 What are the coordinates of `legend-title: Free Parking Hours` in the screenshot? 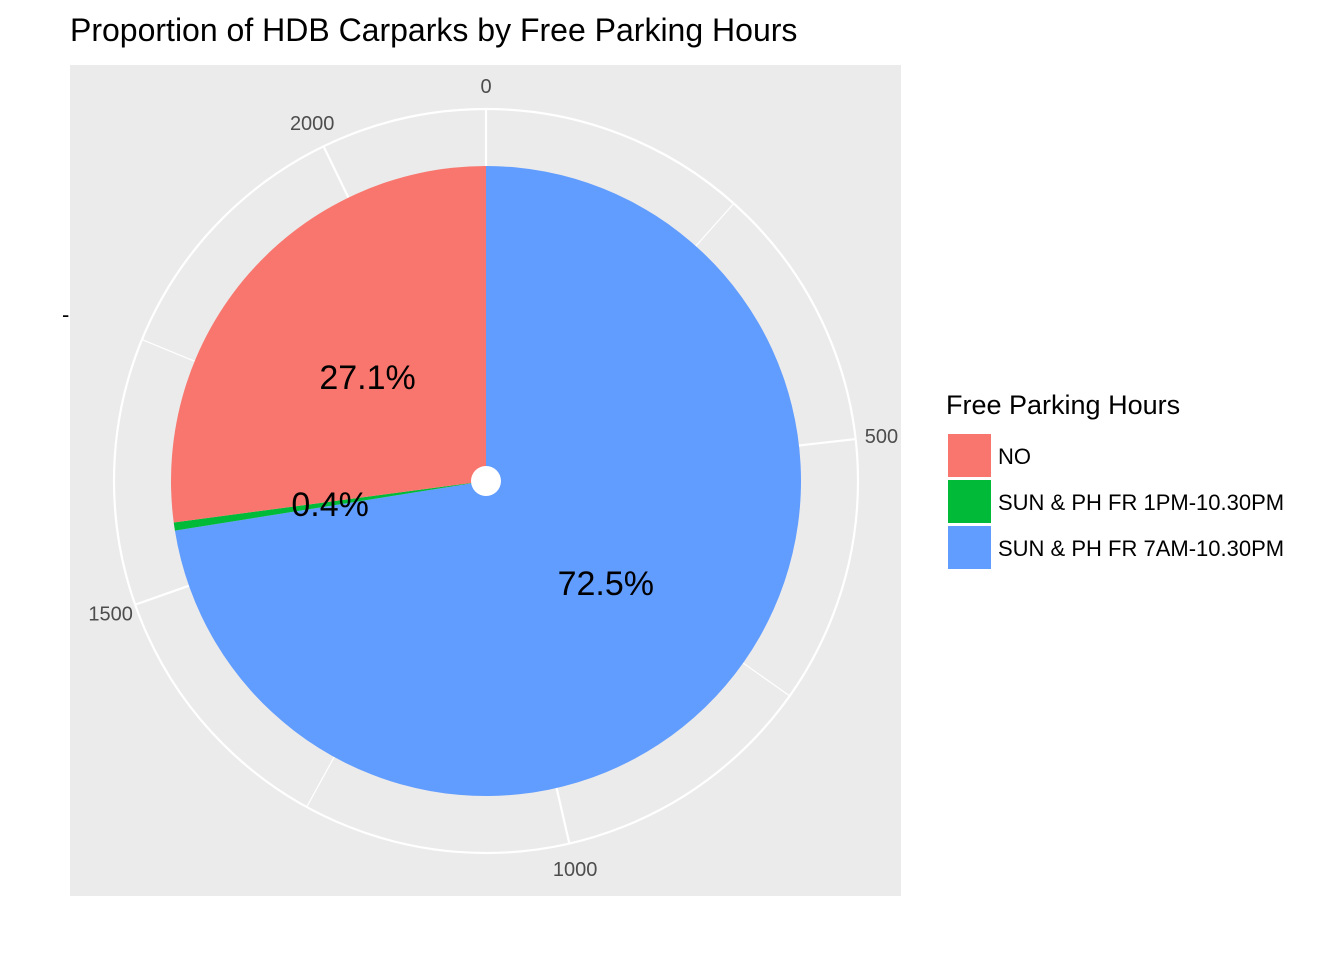 It's located at (1063, 405).